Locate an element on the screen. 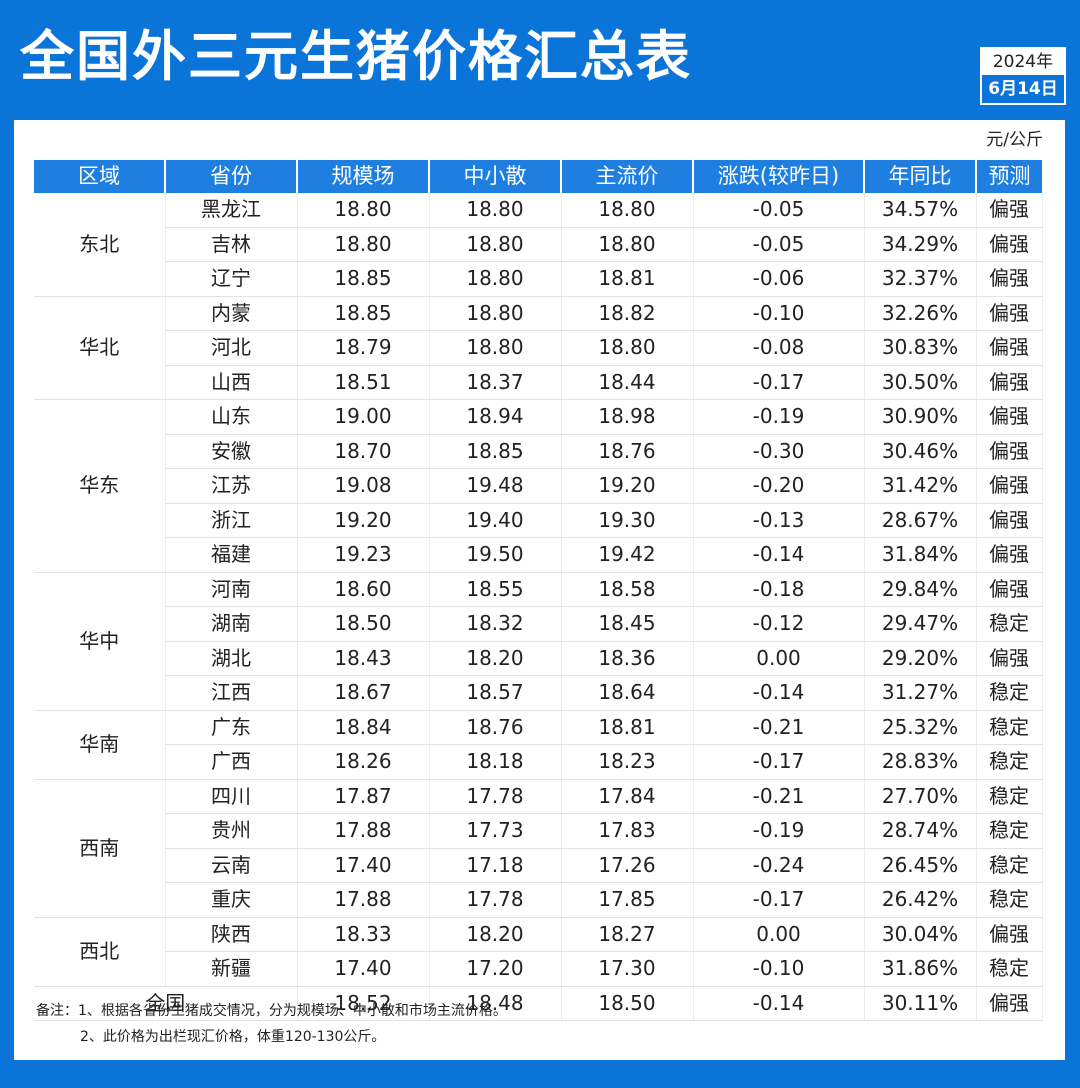 The image size is (1080, 1088). yoy-cell: 30.46% is located at coordinates (920, 451).